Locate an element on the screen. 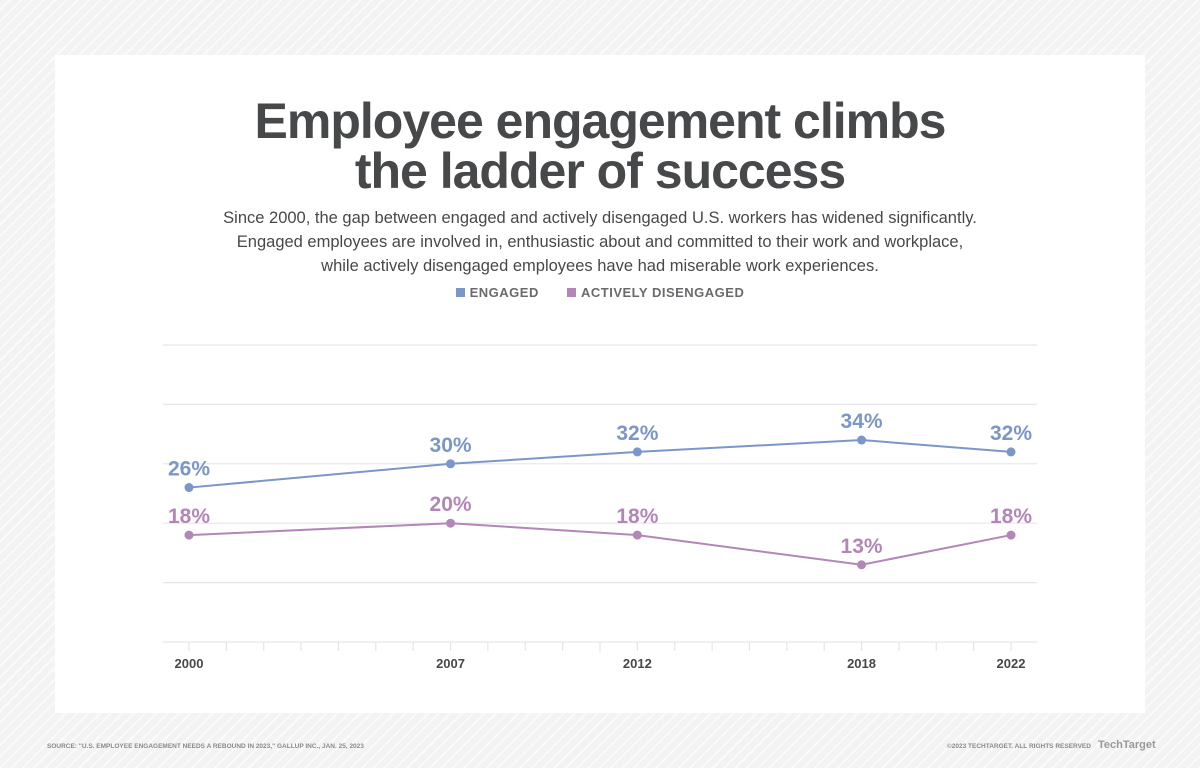 Image resolution: width=1200 pixels, height=768 pixels. x-tick-label: 2000 is located at coordinates (189, 663).